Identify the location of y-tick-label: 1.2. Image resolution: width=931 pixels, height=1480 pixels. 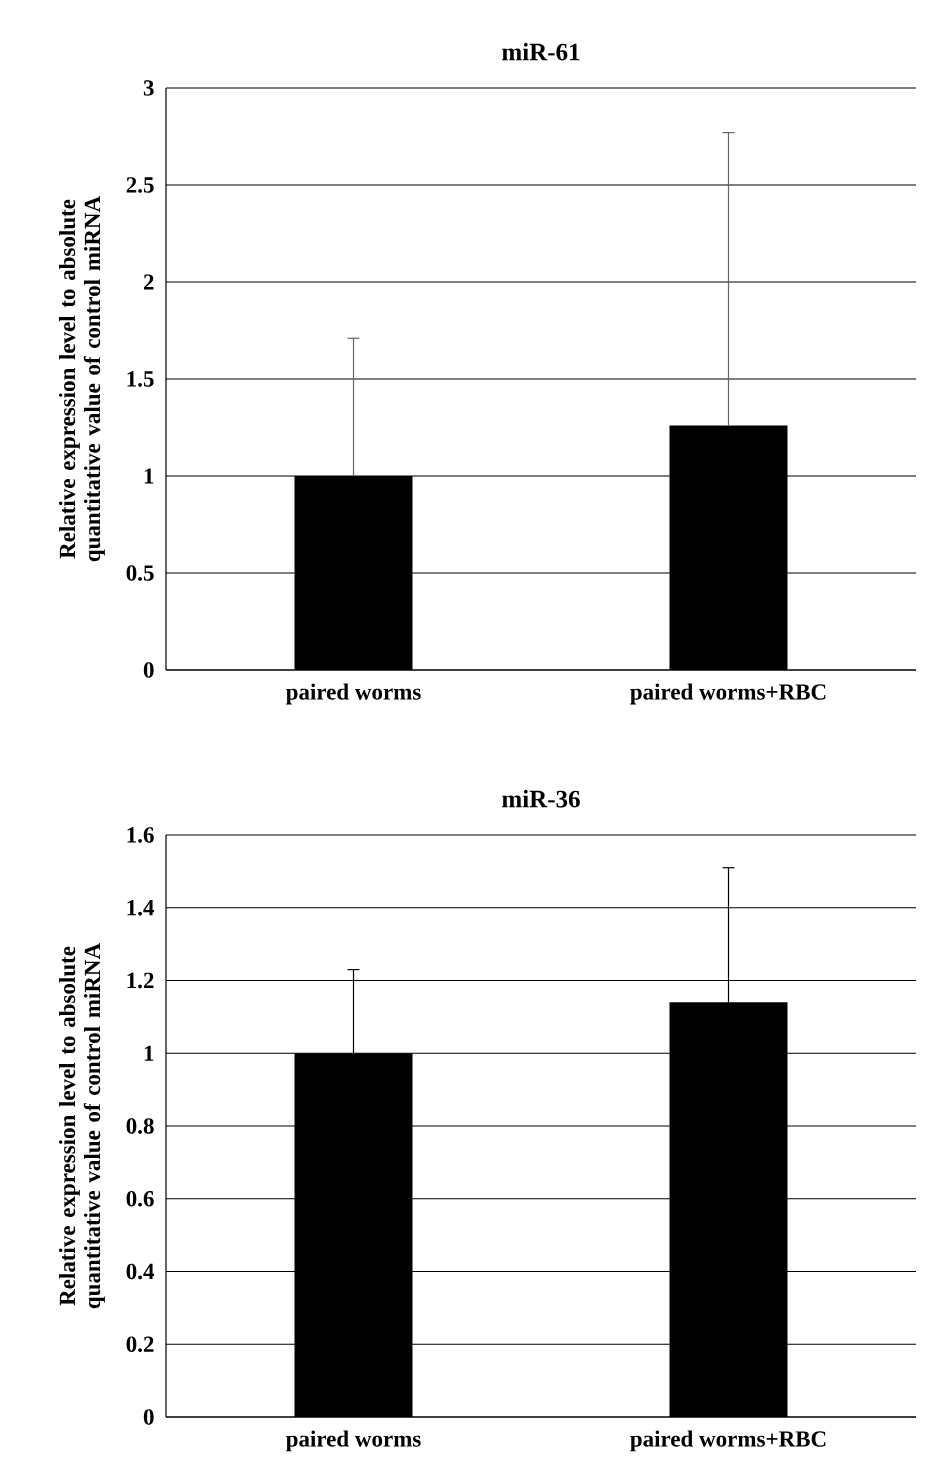
(140, 980).